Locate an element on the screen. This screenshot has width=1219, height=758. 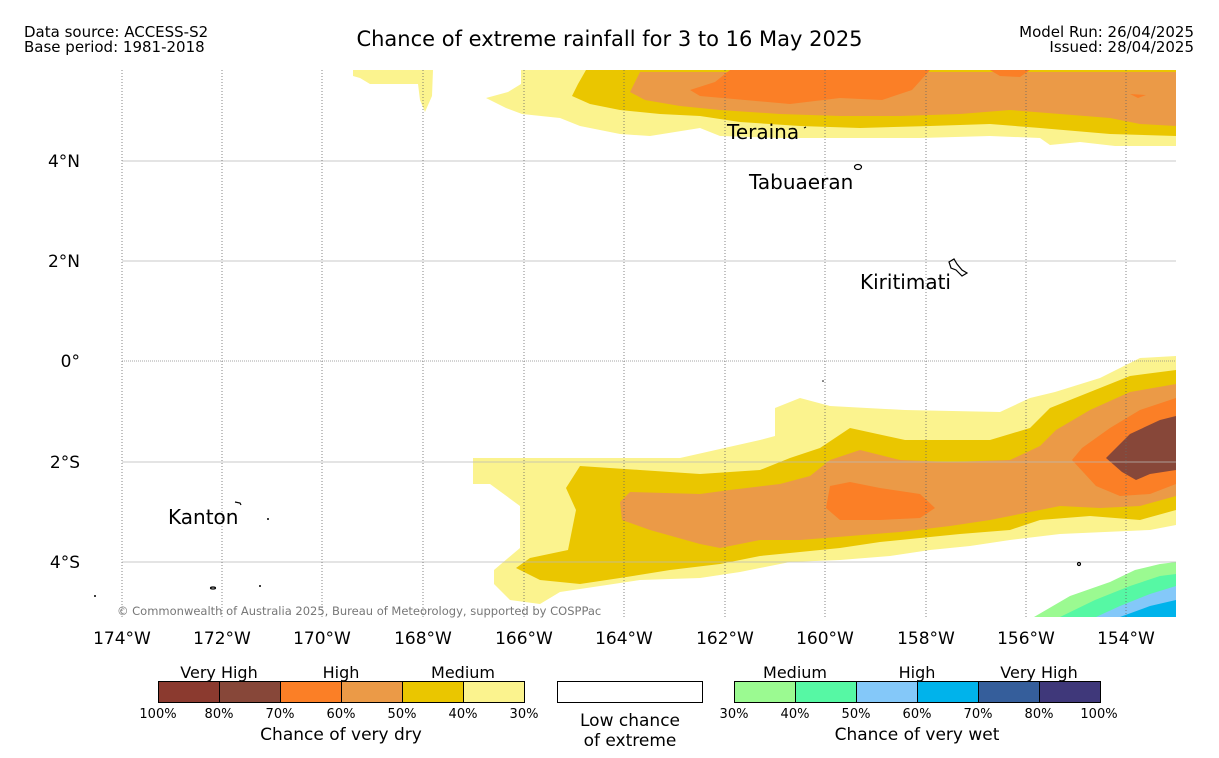
dry-category-medium: Medium is located at coordinates (463, 672).